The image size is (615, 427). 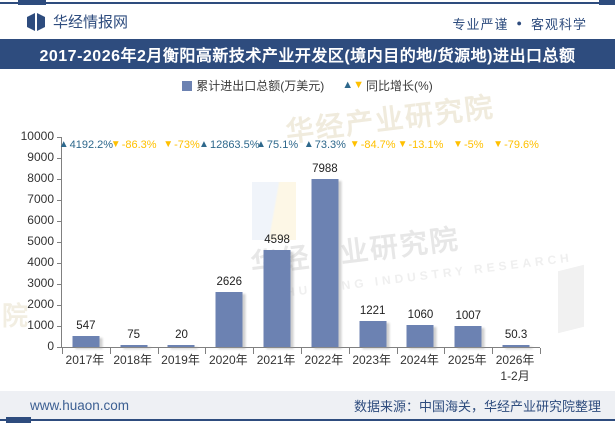 What do you see at coordinates (40, 178) in the screenshot?
I see `y-axis-tick-label: 8000` at bounding box center [40, 178].